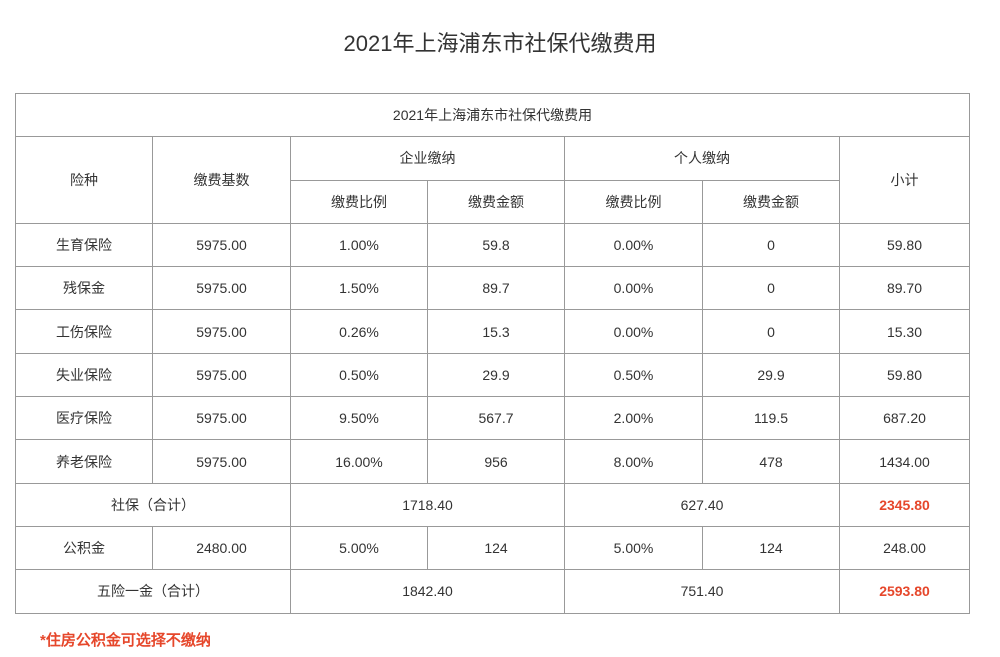 This screenshot has width=1000, height=657. Describe the element at coordinates (221, 180) in the screenshot. I see `header-base: 缴费基数` at that location.